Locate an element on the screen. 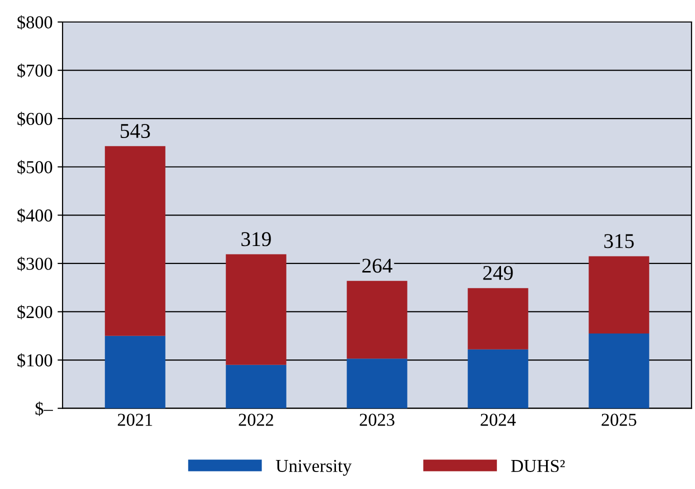 The image size is (695, 489). total-label: 249 is located at coordinates (498, 273).